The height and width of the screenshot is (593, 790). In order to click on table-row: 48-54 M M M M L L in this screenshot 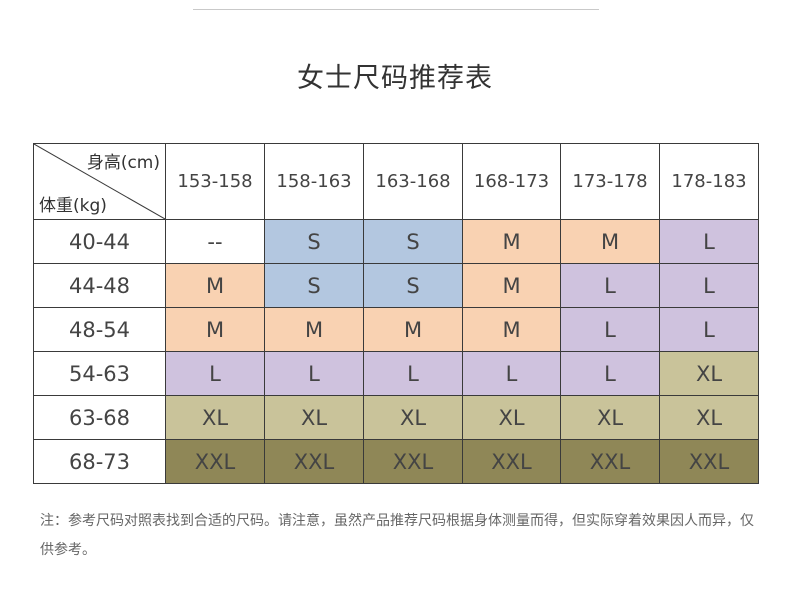, I will do `click(396, 329)`.